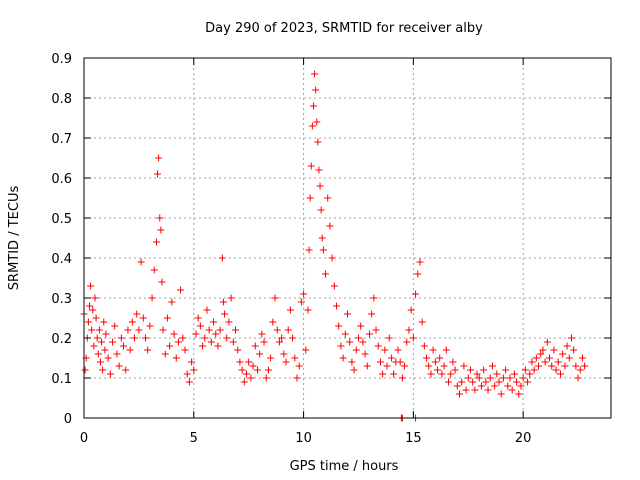 This screenshot has height=480, width=640. I want to click on x-axis-label: GPS time / hours, so click(344, 466).